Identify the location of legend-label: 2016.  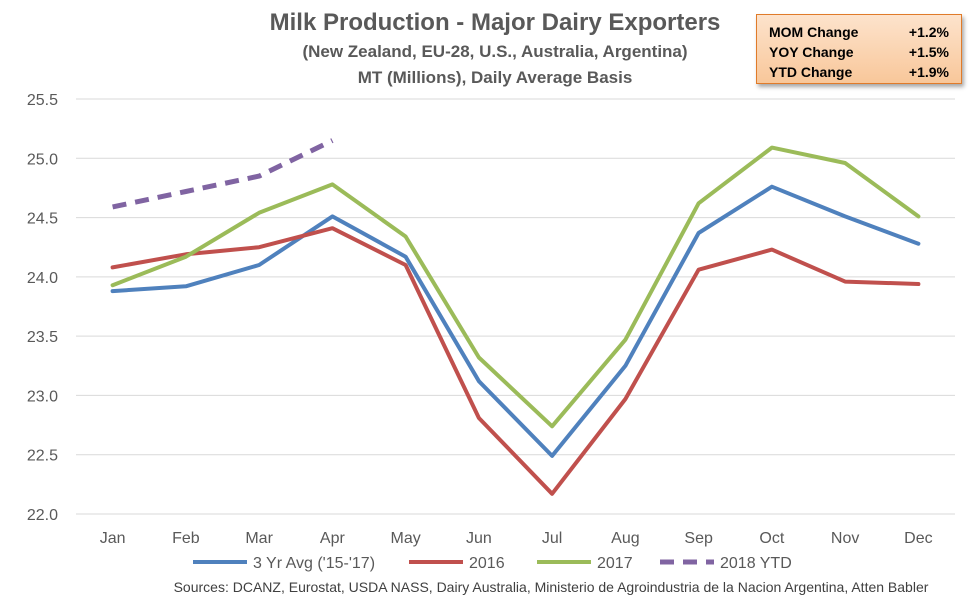
(487, 563).